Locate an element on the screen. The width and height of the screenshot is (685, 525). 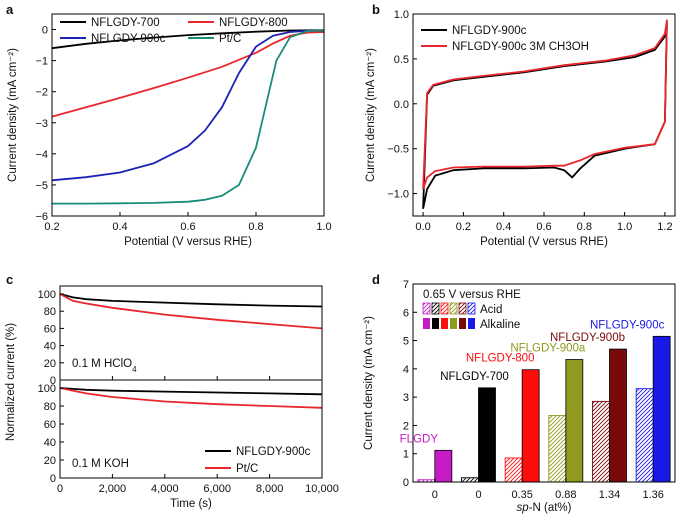
panel-c-subplot-1-frame is located at coordinates (191, 429).